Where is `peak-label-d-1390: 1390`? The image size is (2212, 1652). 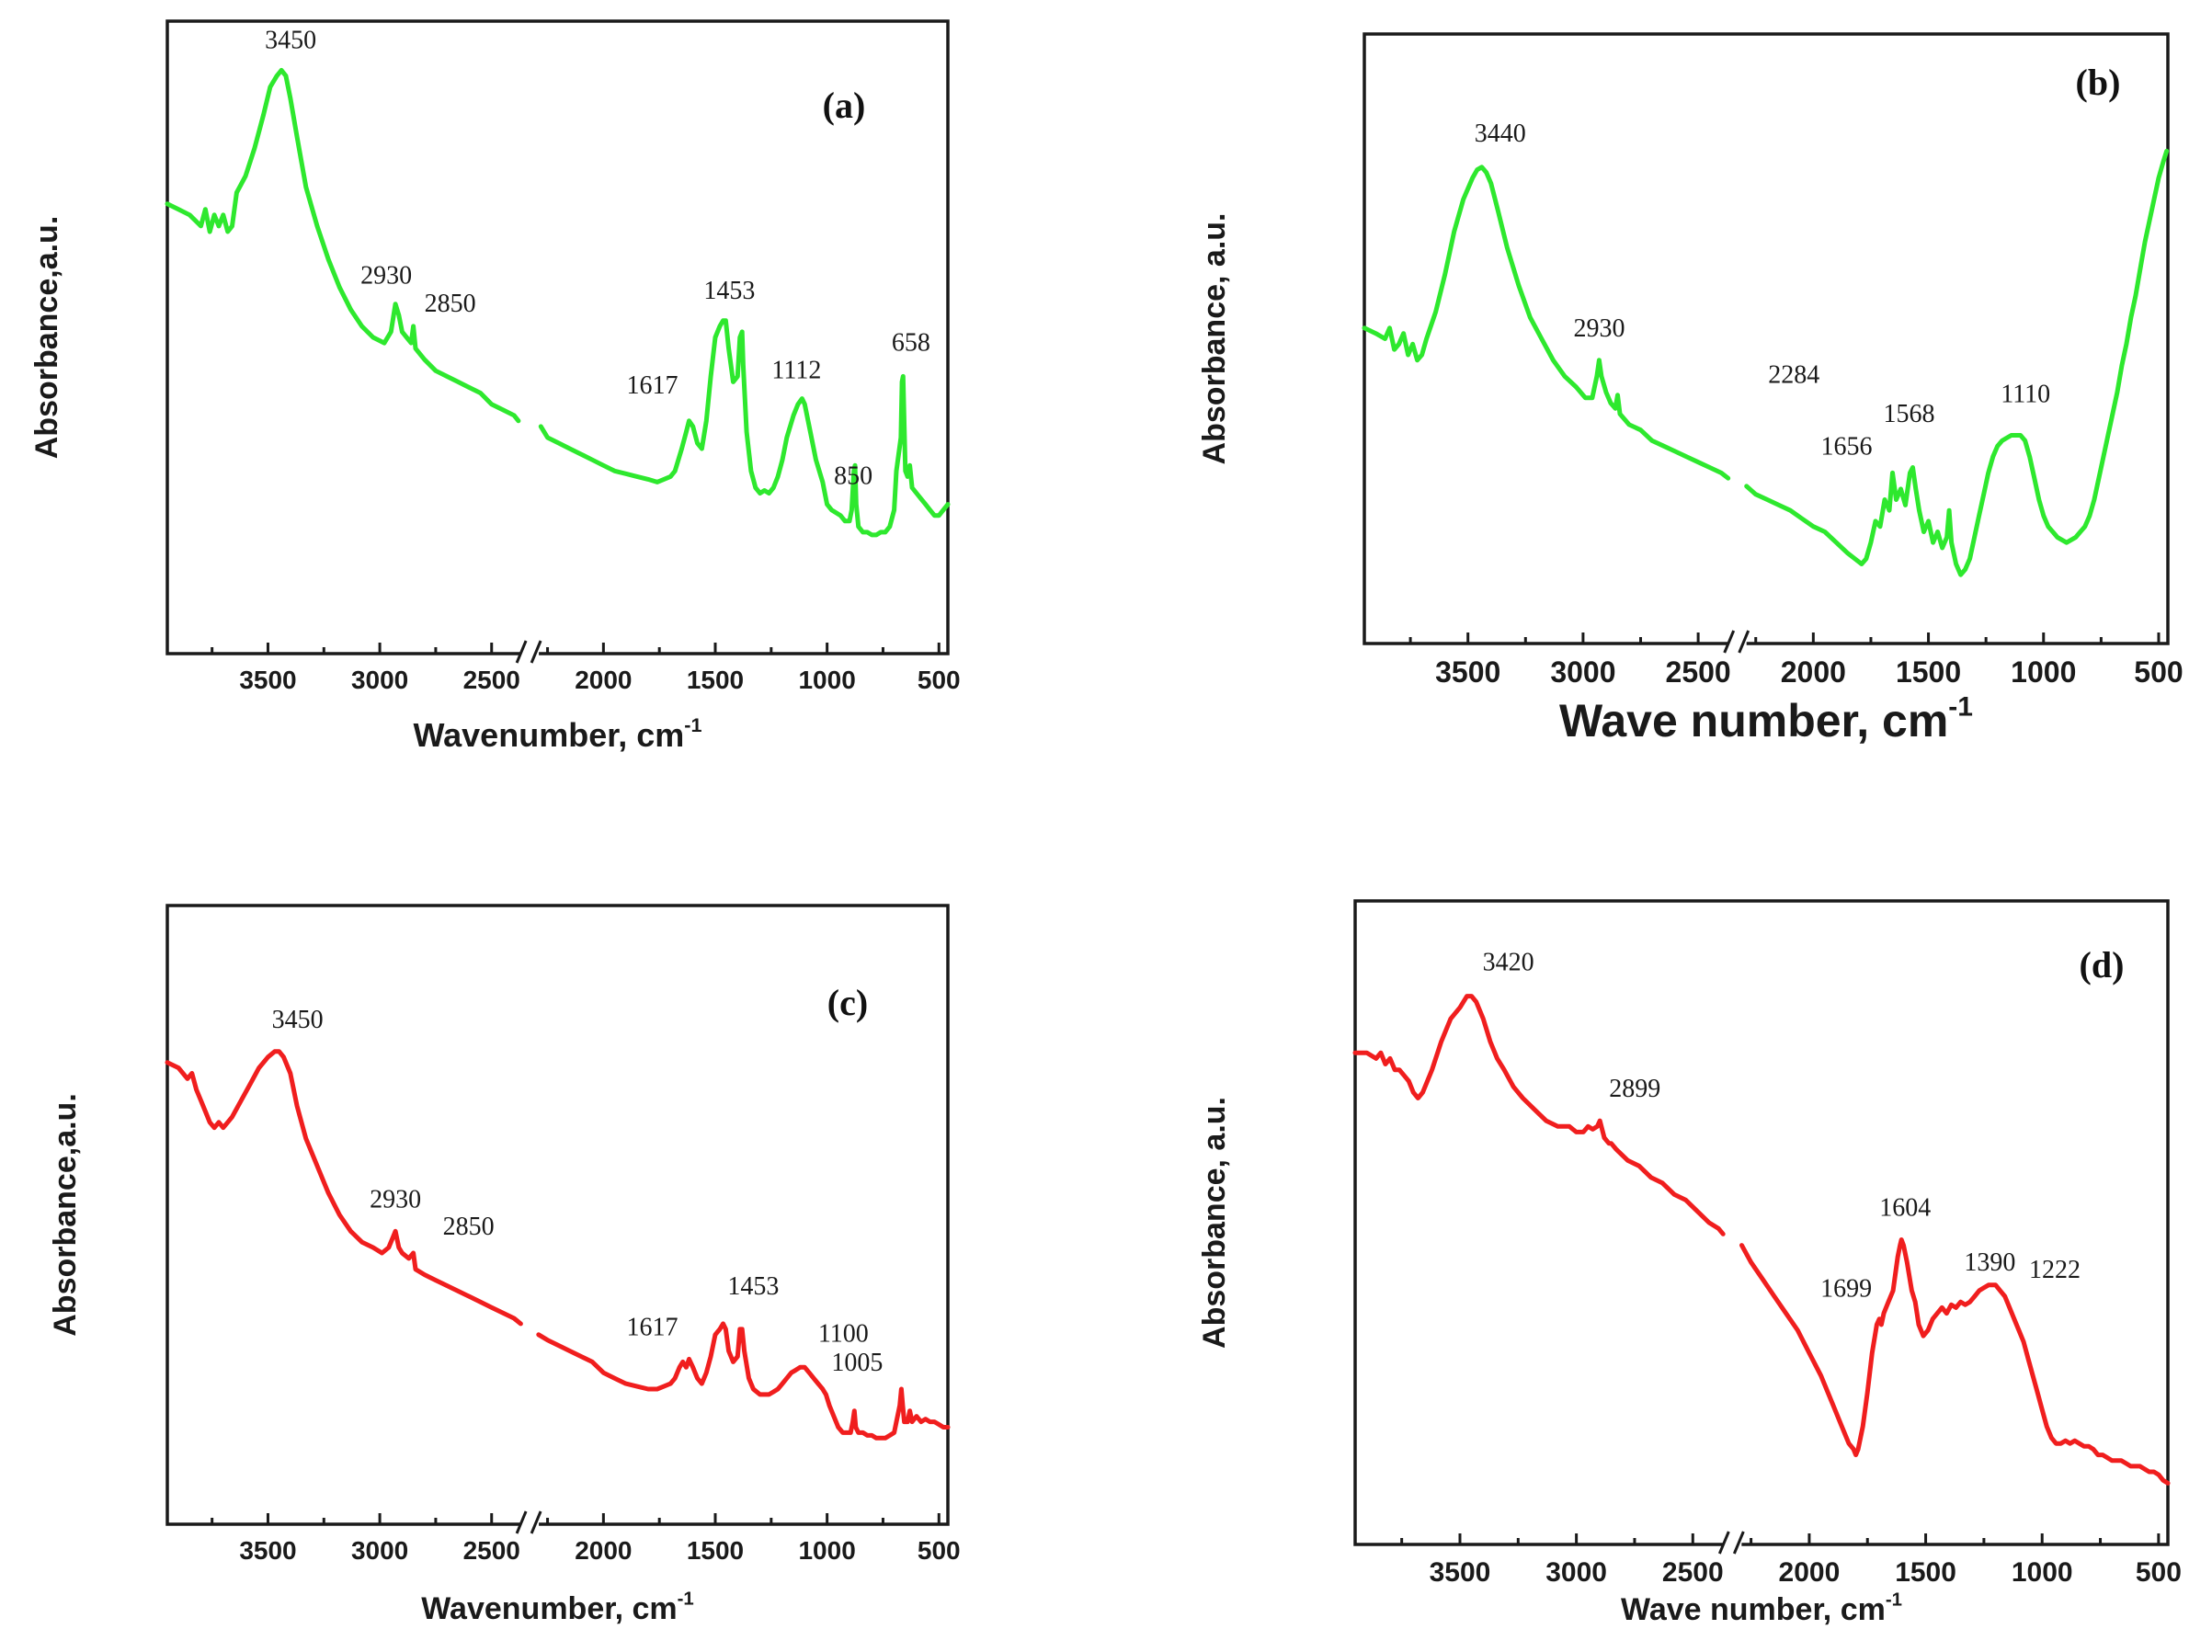 peak-label-d-1390: 1390 is located at coordinates (1989, 1263).